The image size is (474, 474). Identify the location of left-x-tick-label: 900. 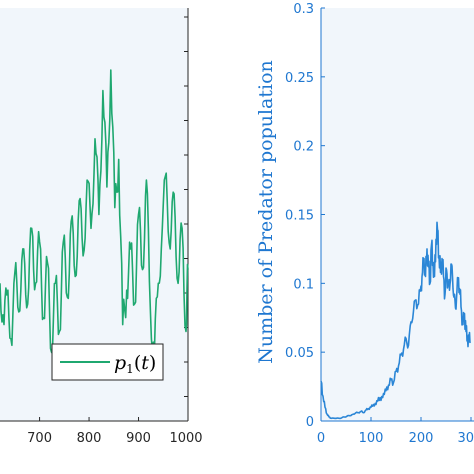
(138, 438).